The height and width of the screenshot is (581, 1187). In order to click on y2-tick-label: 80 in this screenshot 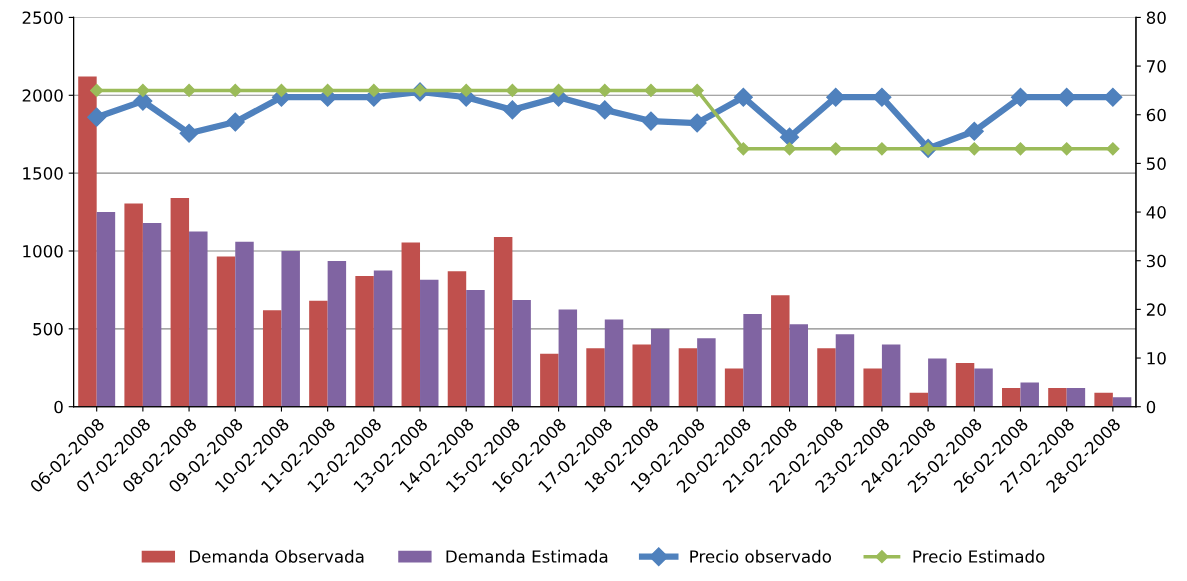, I will do `click(1156, 17)`.